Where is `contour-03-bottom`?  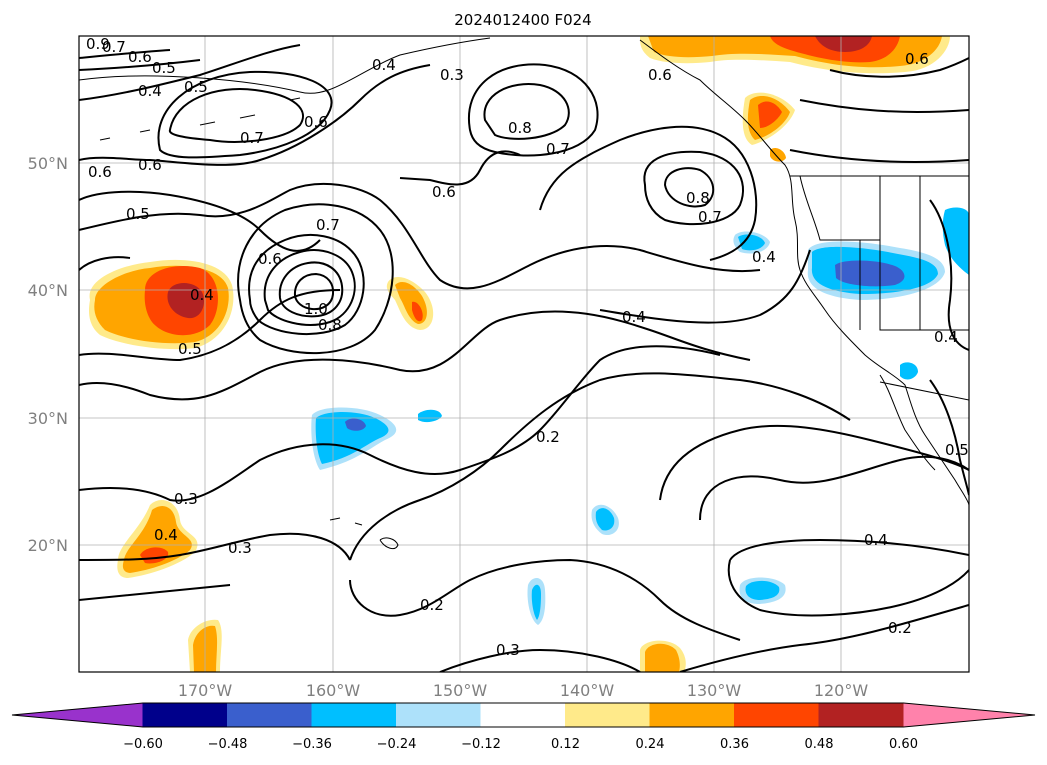 contour-03-bottom is located at coordinates (540, 660).